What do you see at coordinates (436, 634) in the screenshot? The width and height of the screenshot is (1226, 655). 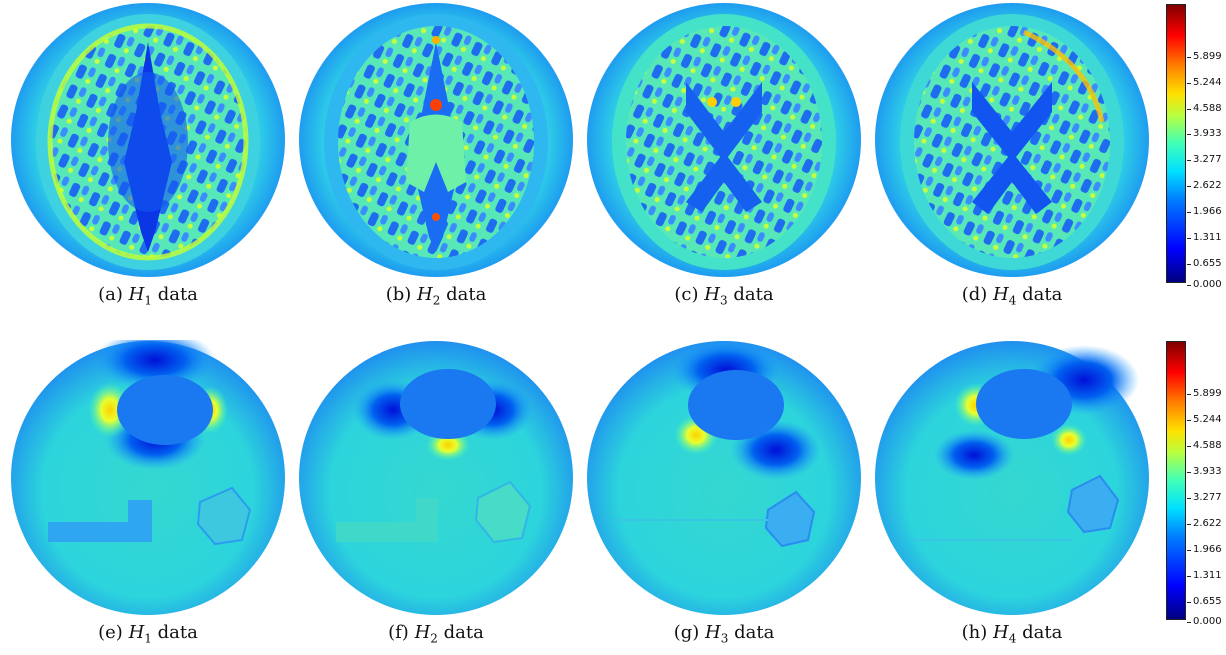 I see `caption-f: (f) H2 data` at bounding box center [436, 634].